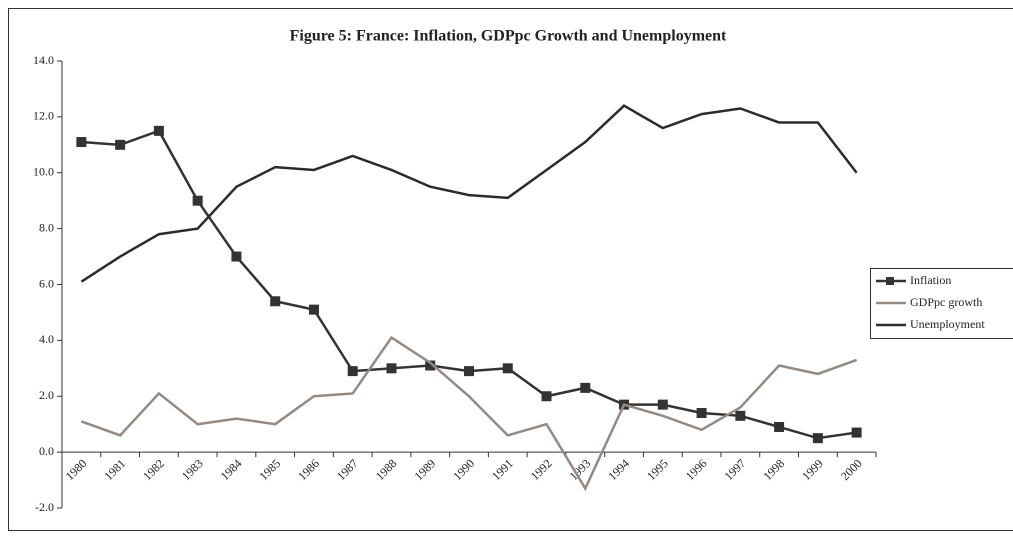  What do you see at coordinates (46, 451) in the screenshot?
I see `y-tick-label: 0.0` at bounding box center [46, 451].